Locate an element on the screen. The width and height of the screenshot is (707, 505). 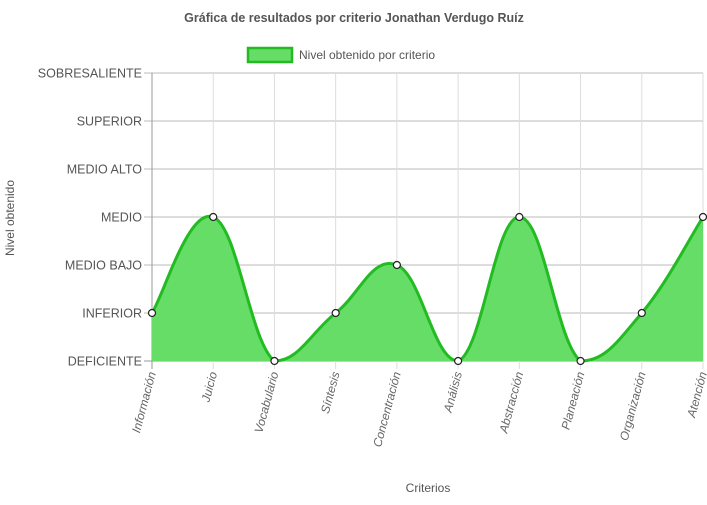
x-tick-label: Análisis is located at coordinates (453, 392).